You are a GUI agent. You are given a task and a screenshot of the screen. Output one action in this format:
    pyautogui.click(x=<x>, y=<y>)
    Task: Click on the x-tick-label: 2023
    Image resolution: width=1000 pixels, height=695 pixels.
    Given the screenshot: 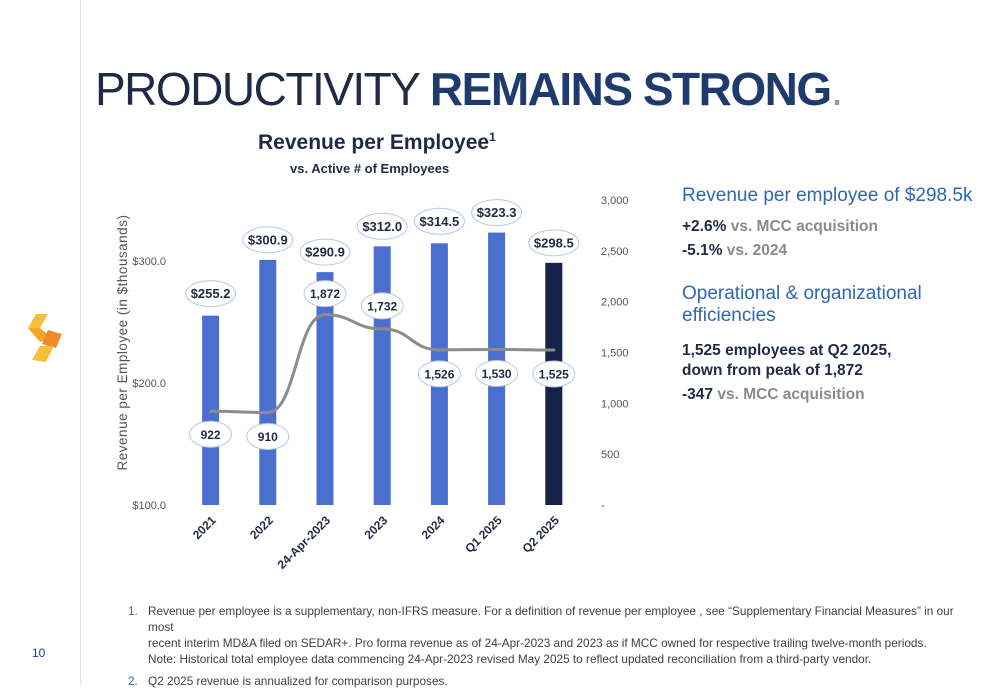 What is the action you would take?
    pyautogui.click(x=376, y=527)
    